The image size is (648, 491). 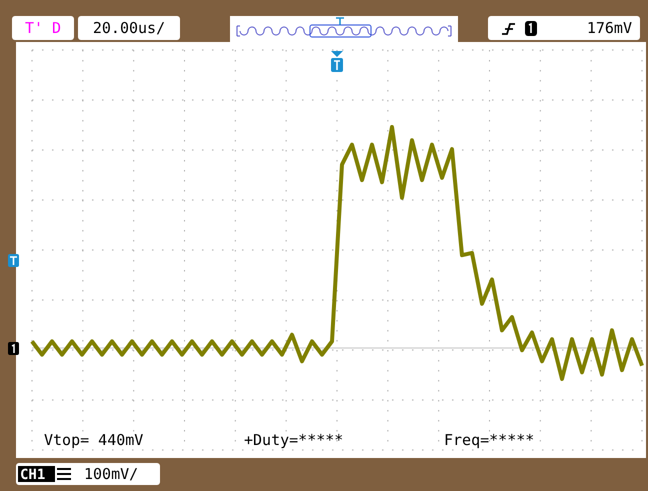 What do you see at coordinates (294, 440) in the screenshot?
I see `text: +Duty=*****` at bounding box center [294, 440].